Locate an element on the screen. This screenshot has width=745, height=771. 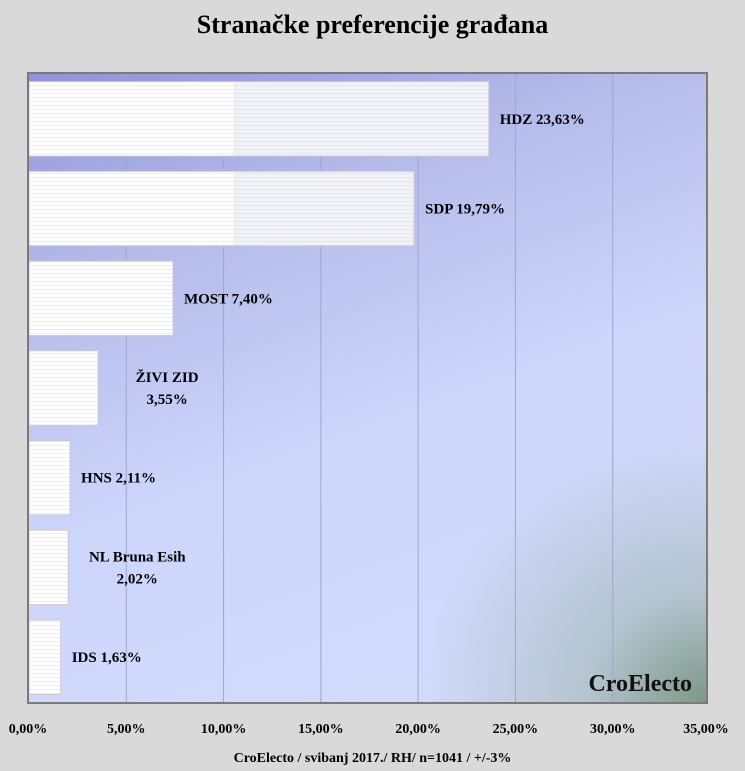
data-label: HDZ 23,63% is located at coordinates (542, 120).